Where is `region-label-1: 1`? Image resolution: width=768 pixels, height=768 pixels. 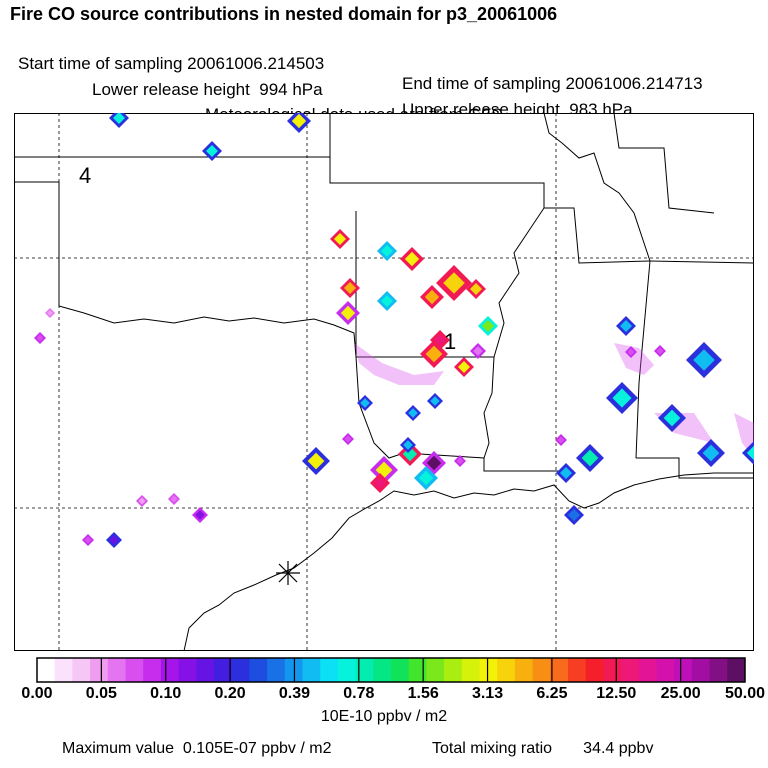 region-label-1: 1 is located at coordinates (450, 341).